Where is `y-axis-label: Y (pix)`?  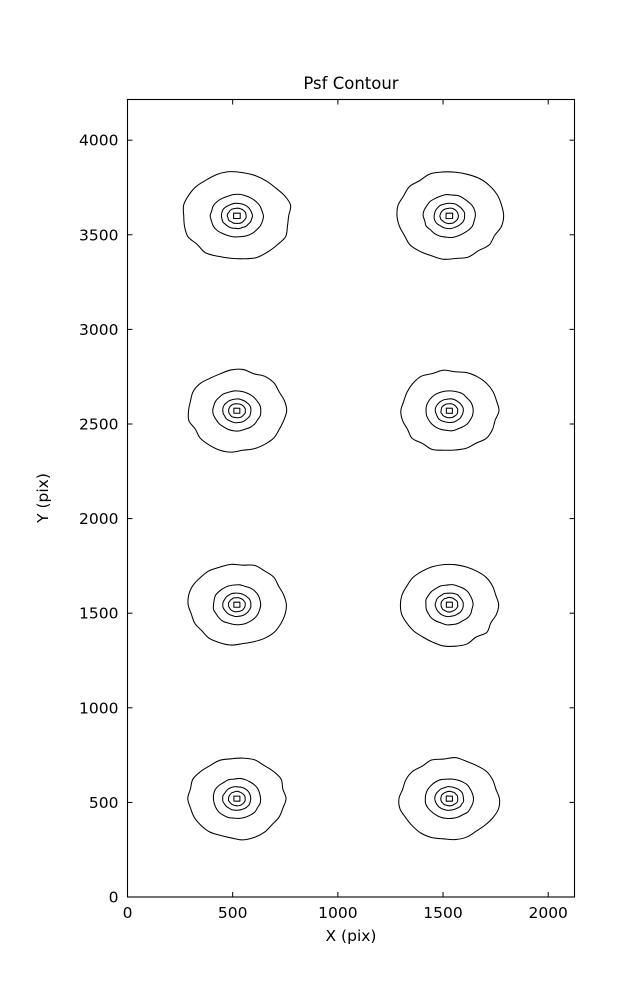
y-axis-label: Y (pix) is located at coordinates (43, 498).